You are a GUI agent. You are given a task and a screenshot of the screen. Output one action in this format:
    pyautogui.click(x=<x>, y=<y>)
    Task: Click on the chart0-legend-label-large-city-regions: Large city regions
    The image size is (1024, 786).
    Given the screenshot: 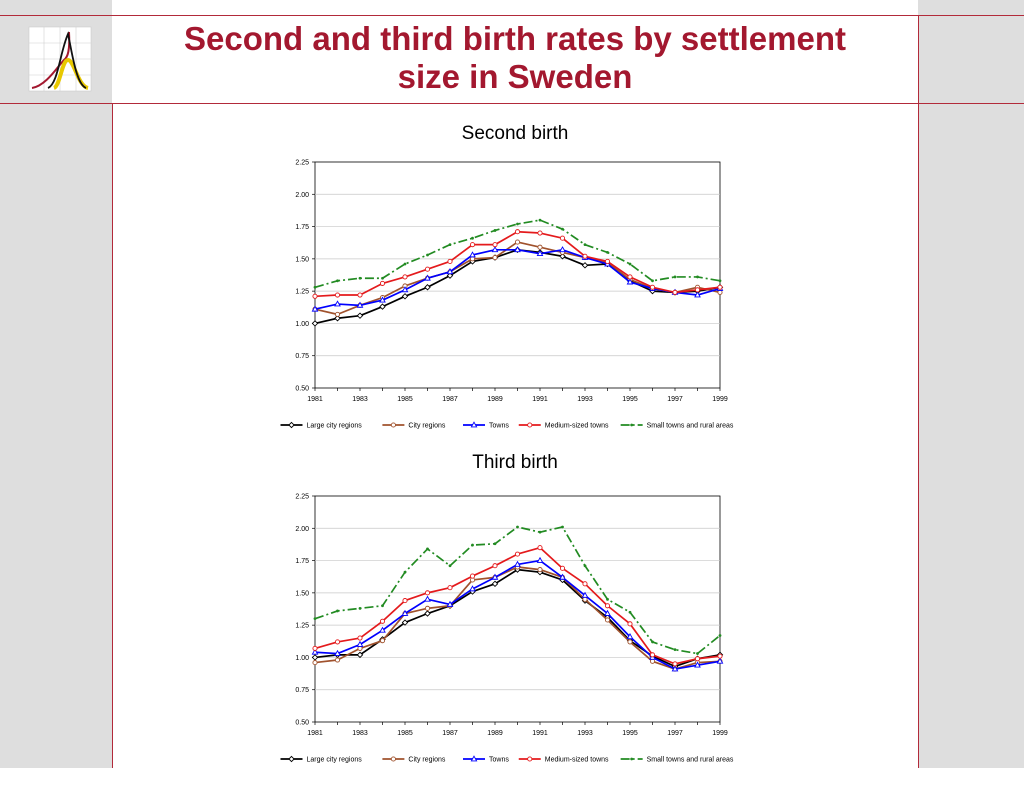 What is the action you would take?
    pyautogui.click(x=335, y=425)
    